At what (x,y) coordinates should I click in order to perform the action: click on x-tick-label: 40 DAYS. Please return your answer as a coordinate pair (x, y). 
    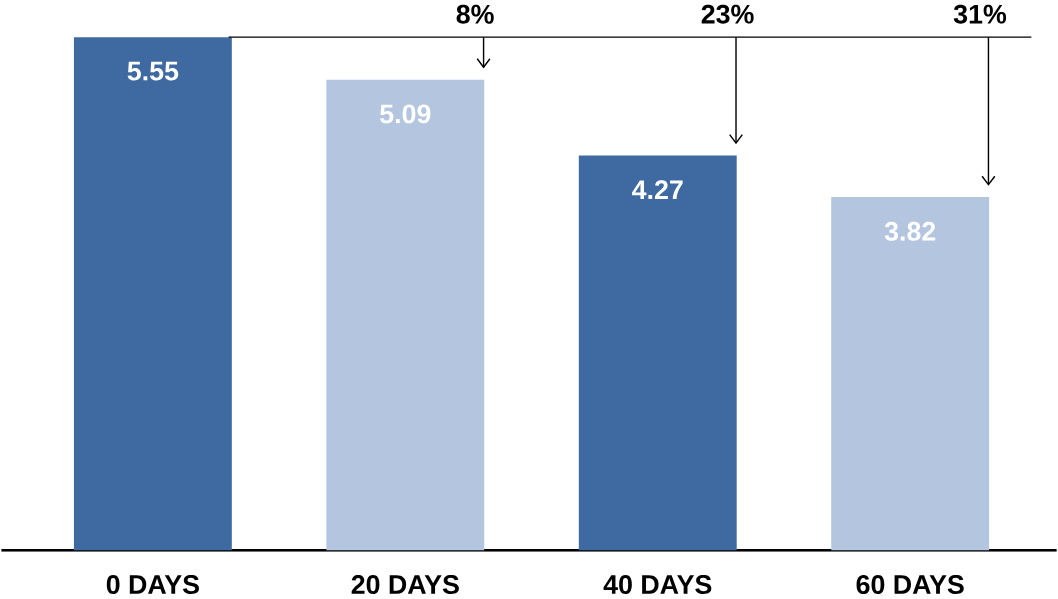
    Looking at the image, I should click on (657, 585).